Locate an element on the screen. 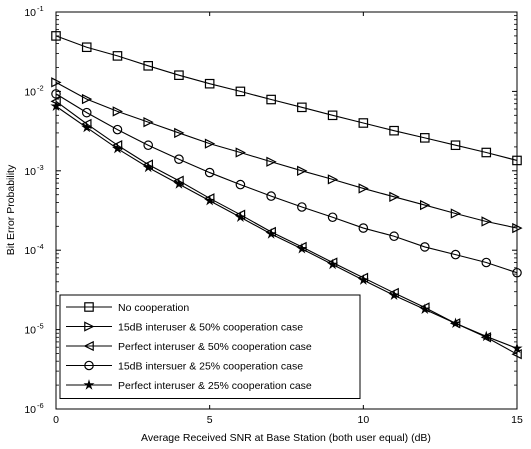  legend-entry: No cooperation is located at coordinates (127, 308).